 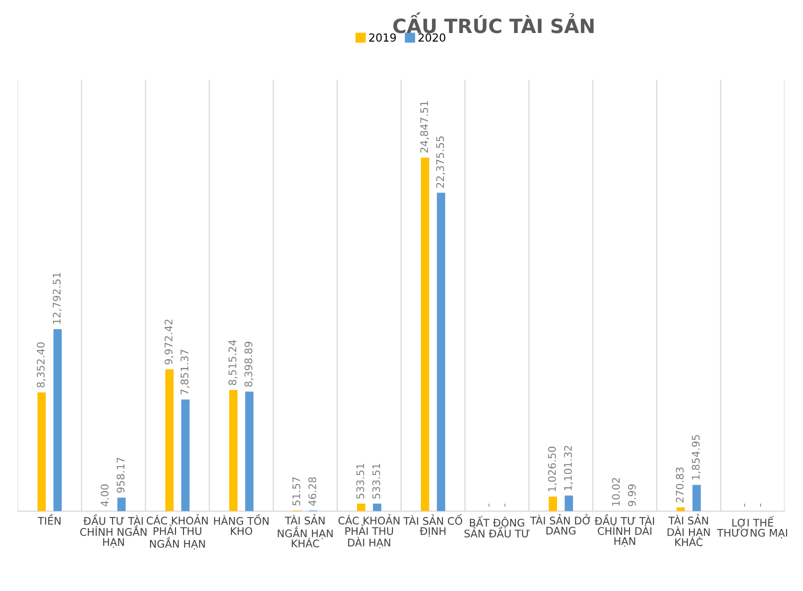 What do you see at coordinates (233, 363) in the screenshot?
I see `data-label: 8,515.24` at bounding box center [233, 363].